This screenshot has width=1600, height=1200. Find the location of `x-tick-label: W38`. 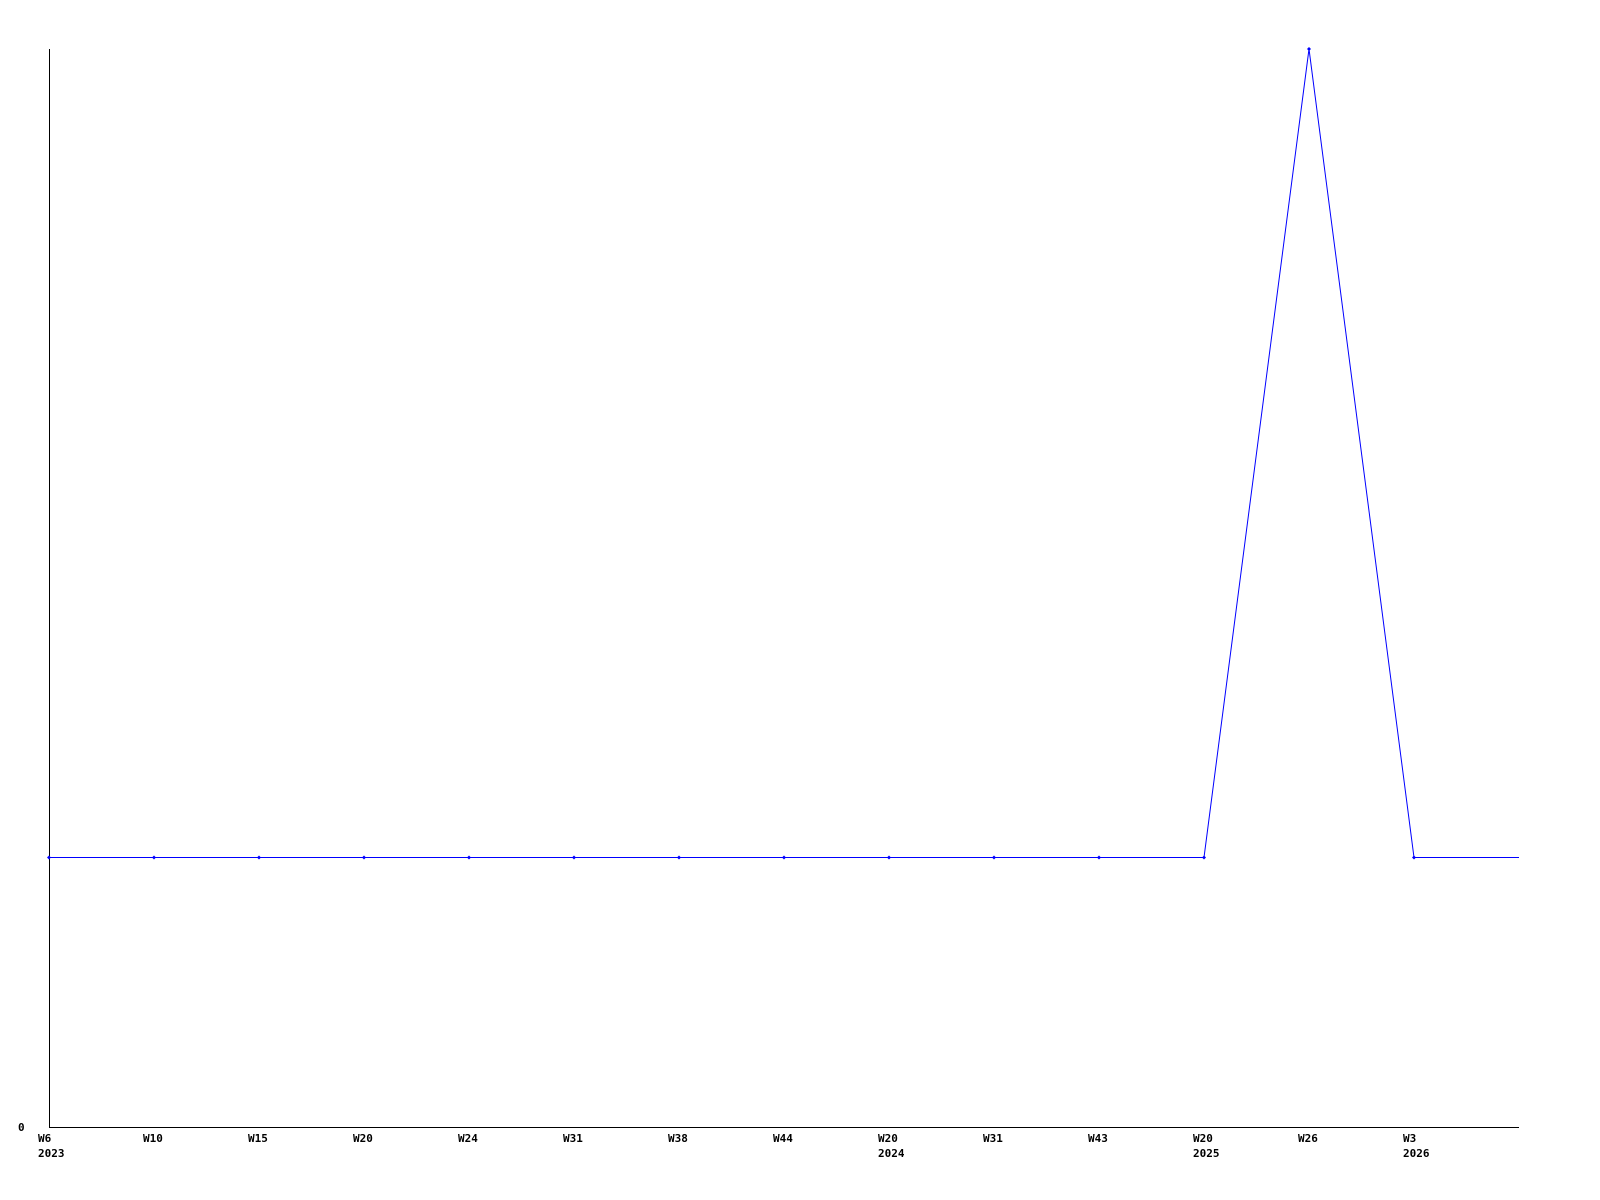

x-tick-label: W38 is located at coordinates (678, 1138).